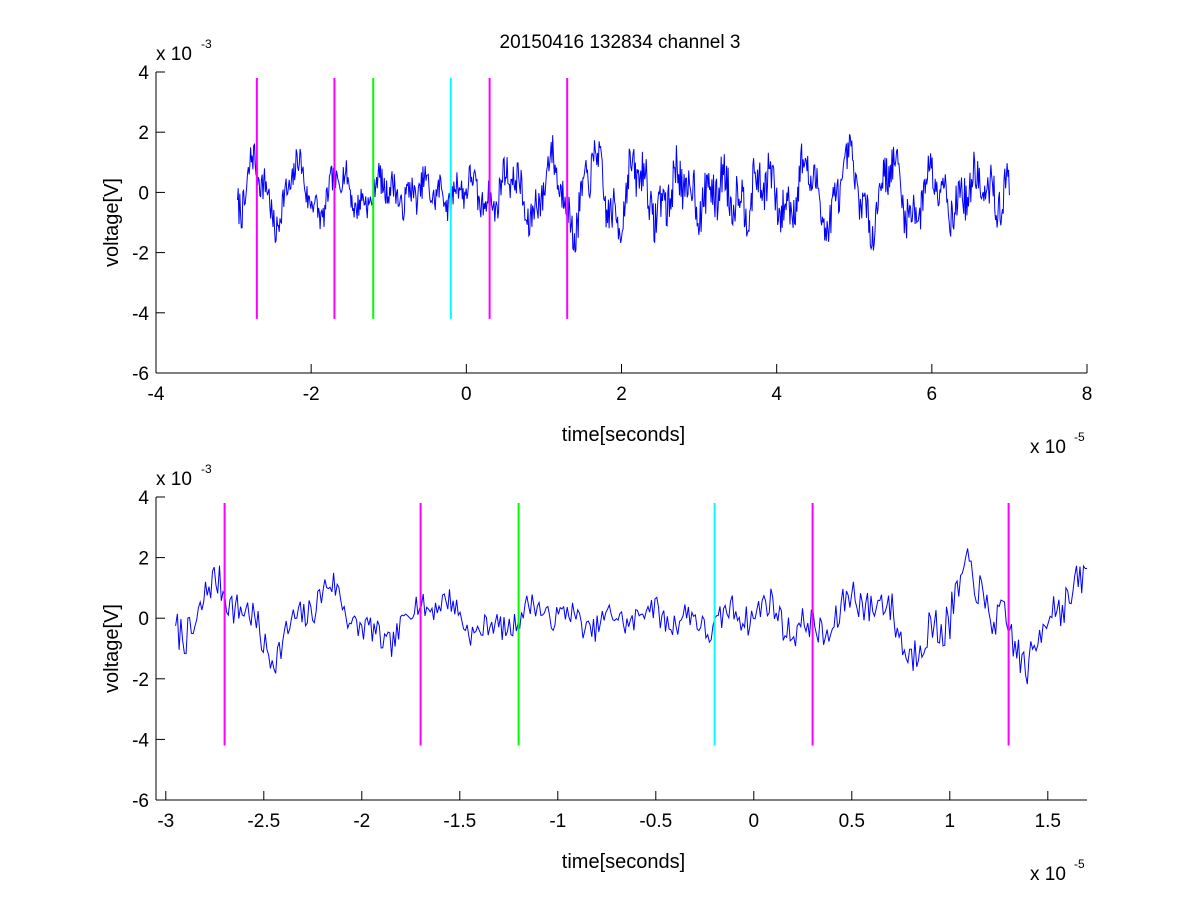 The image size is (1200, 901). I want to click on x-tick-label: 4, so click(776, 394).